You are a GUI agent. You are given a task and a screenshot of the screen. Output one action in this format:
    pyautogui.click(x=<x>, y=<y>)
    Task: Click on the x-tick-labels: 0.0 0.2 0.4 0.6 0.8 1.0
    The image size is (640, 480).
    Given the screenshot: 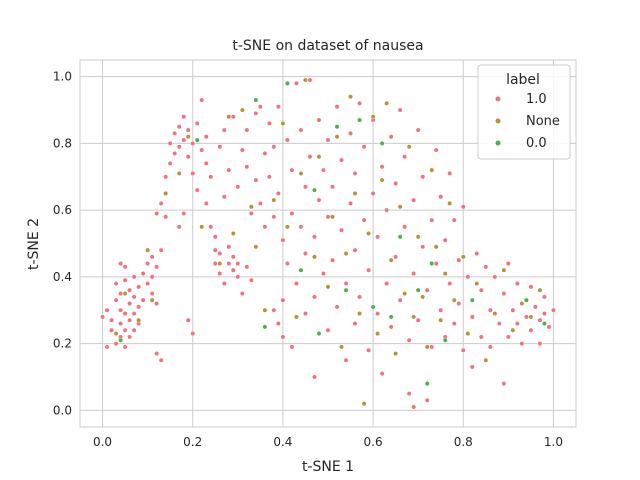 What is the action you would take?
    pyautogui.click(x=328, y=442)
    